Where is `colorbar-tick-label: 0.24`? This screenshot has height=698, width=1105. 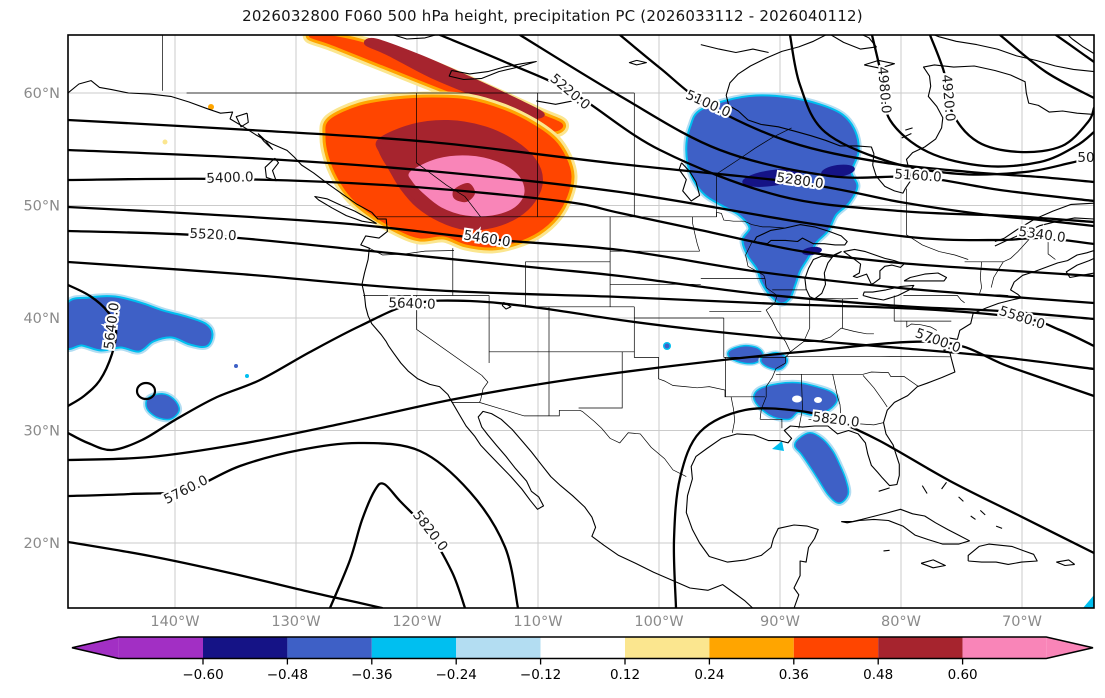 colorbar-tick-label: 0.24 is located at coordinates (709, 675).